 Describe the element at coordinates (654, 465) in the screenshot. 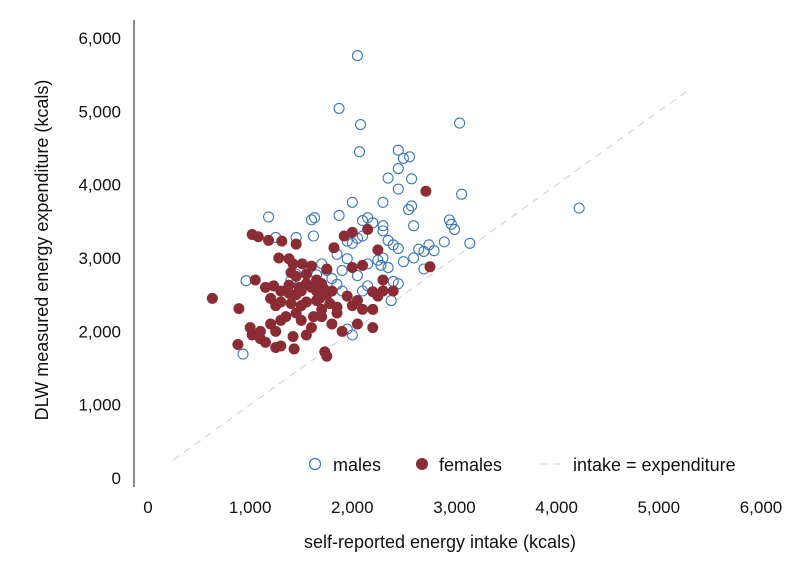

I see `legend-diagonal-label: intake = expenditure` at that location.